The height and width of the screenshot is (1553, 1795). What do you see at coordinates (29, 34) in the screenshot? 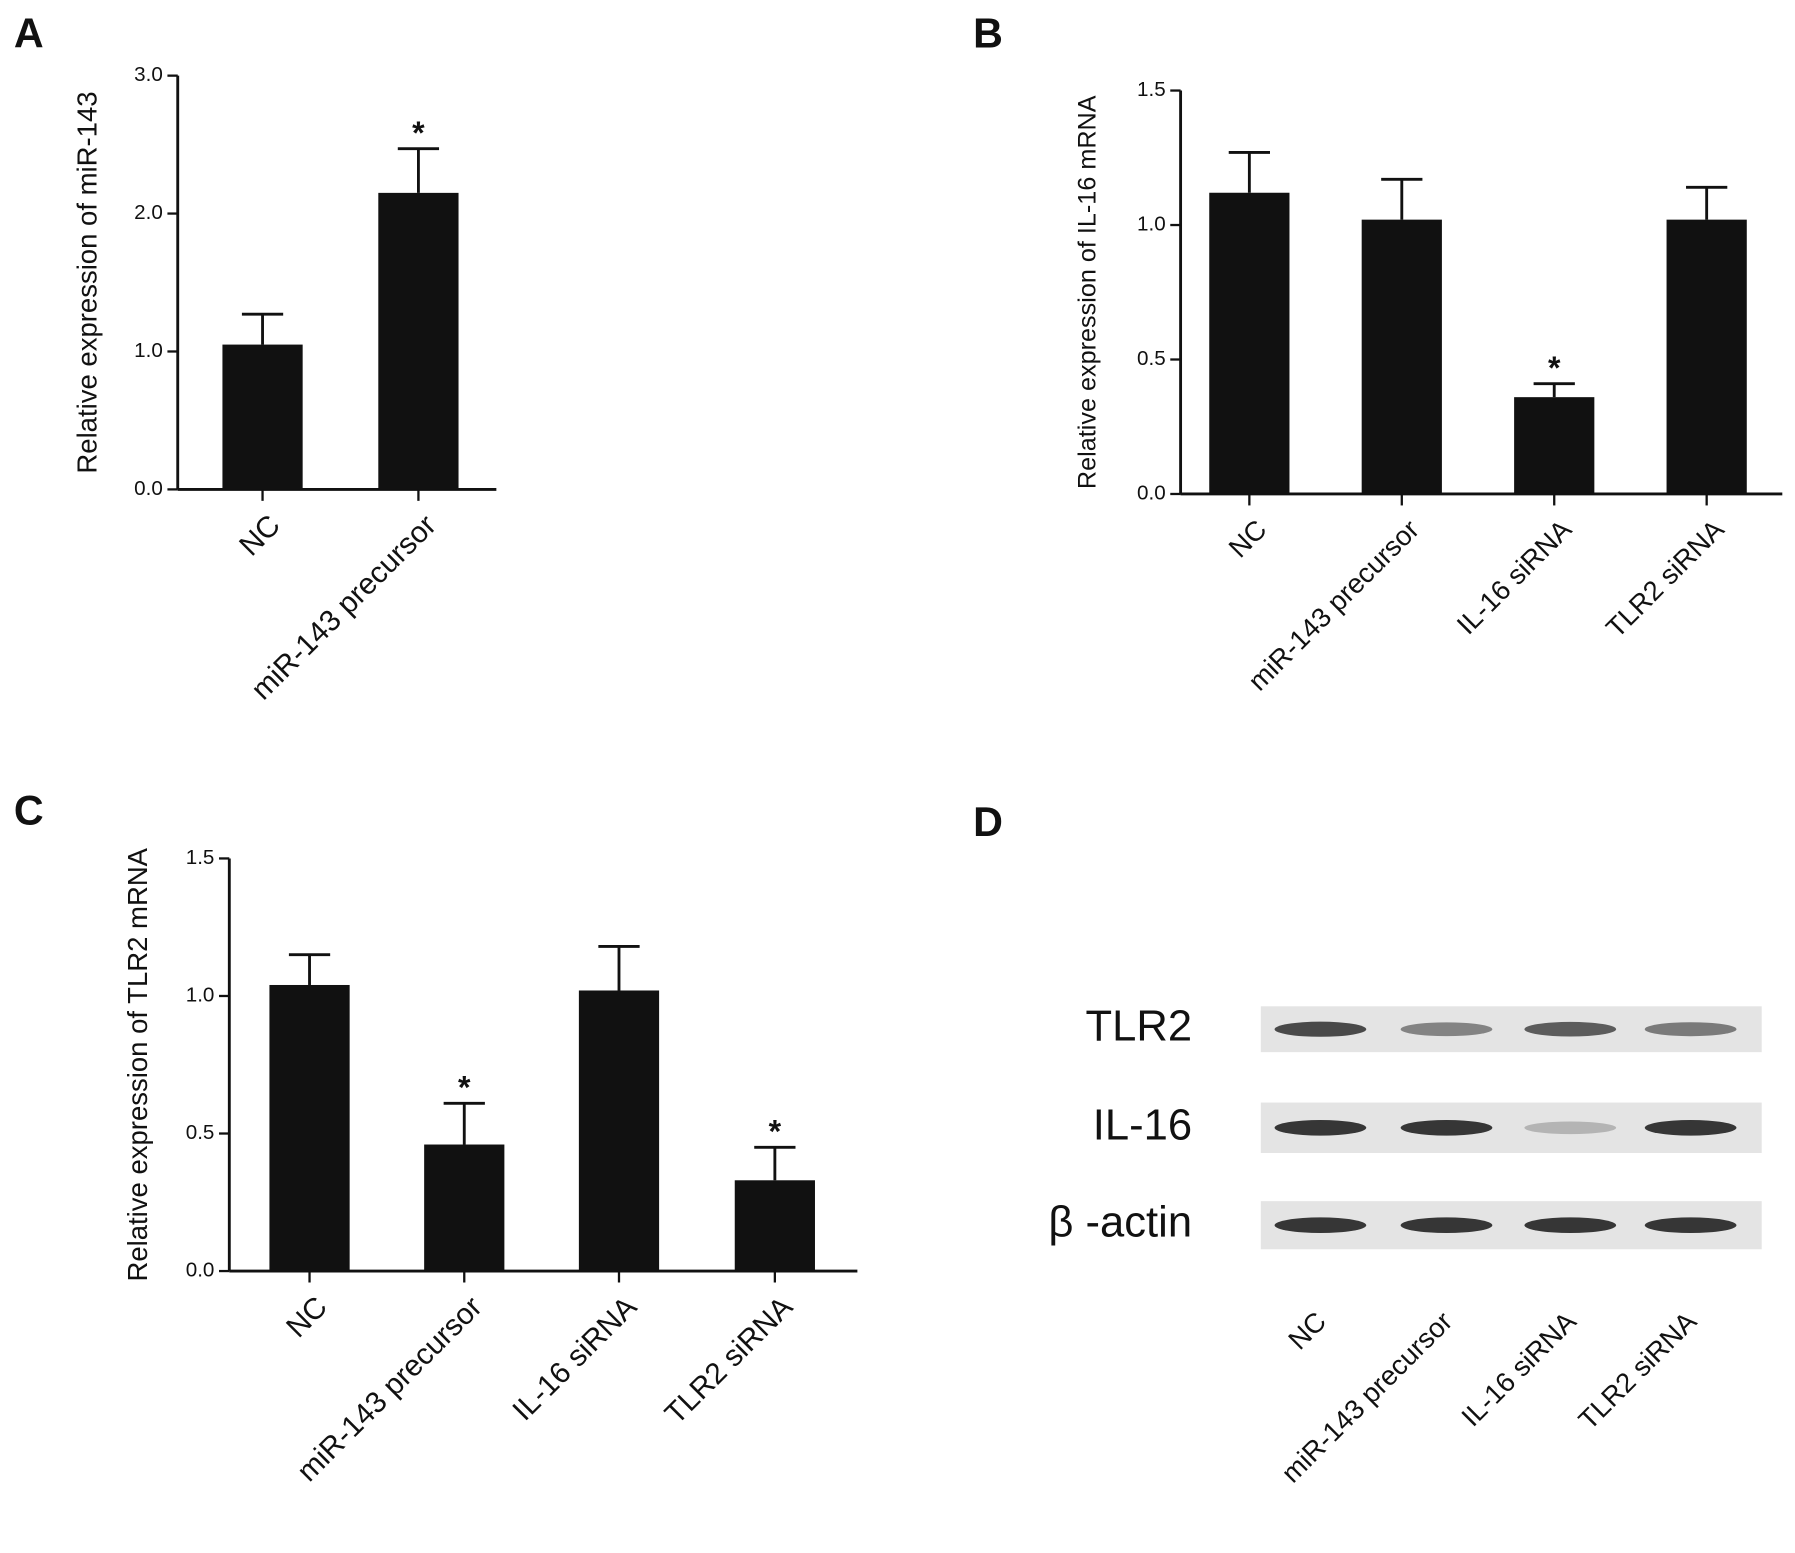
I see `panel-label: A` at bounding box center [29, 34].